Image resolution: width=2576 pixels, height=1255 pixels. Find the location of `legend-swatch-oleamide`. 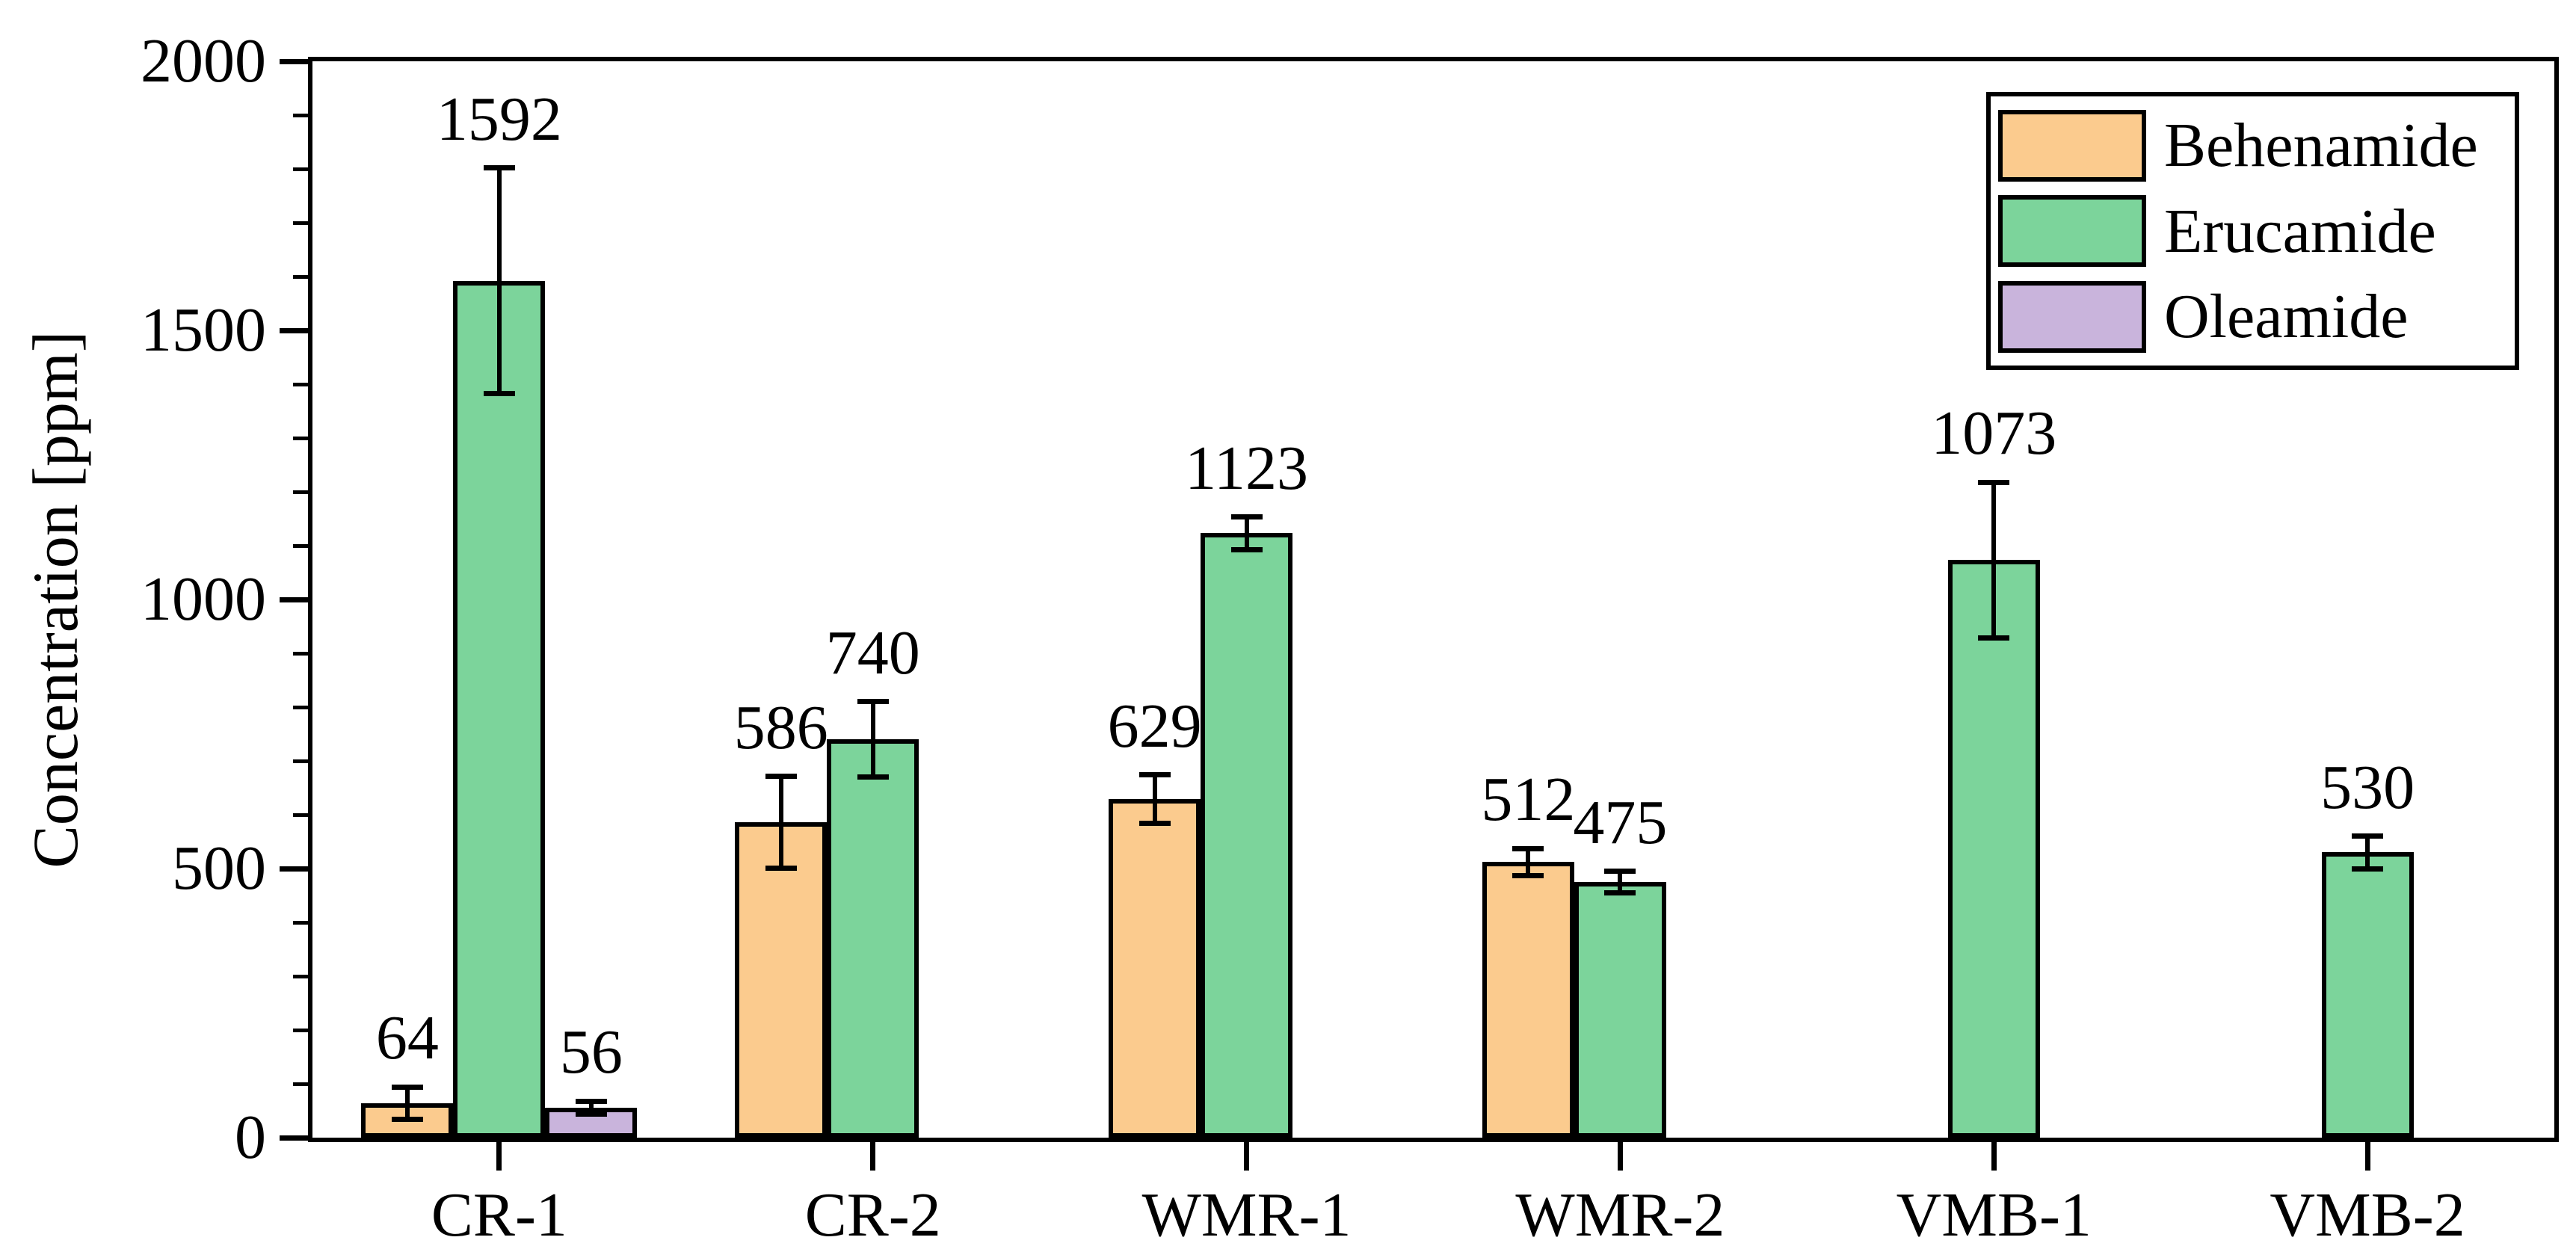

legend-swatch-oleamide is located at coordinates (2072, 316).